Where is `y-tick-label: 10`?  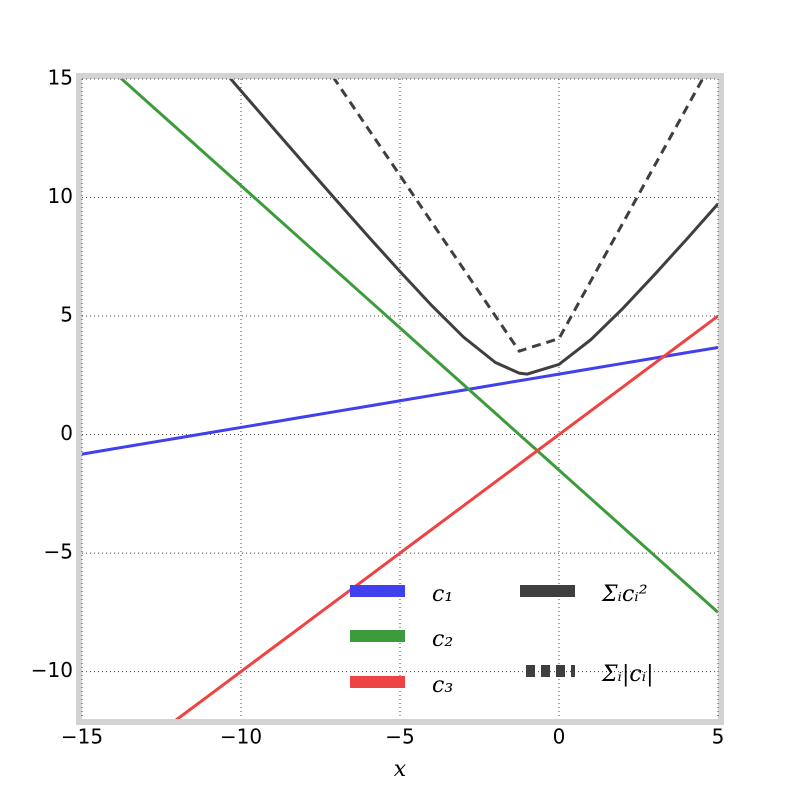 y-tick-label: 10 is located at coordinates (60, 196).